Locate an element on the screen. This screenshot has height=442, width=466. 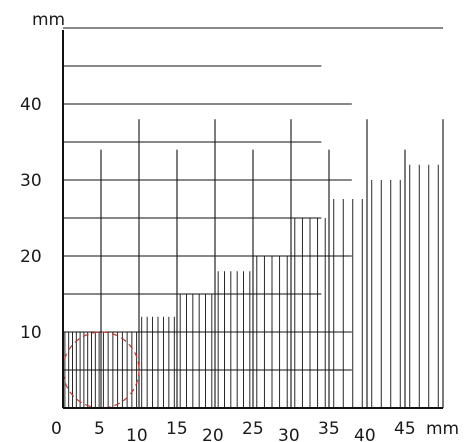
x-tick-label: 0 is located at coordinates (56, 429).